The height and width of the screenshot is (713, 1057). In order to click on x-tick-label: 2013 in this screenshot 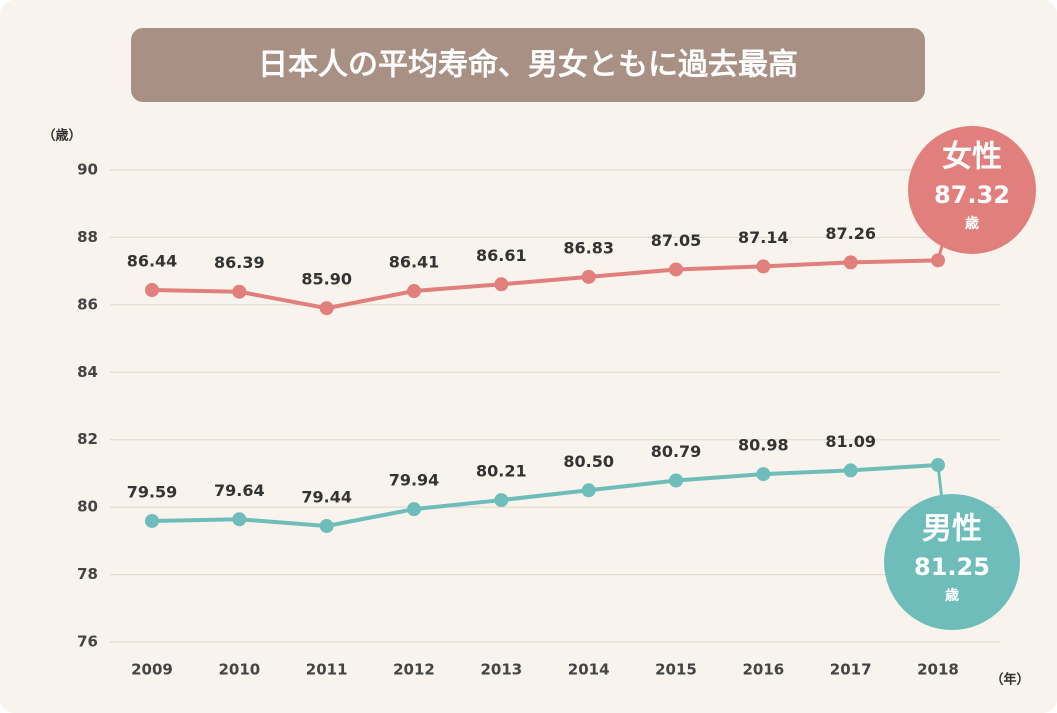, I will do `click(501, 670)`.